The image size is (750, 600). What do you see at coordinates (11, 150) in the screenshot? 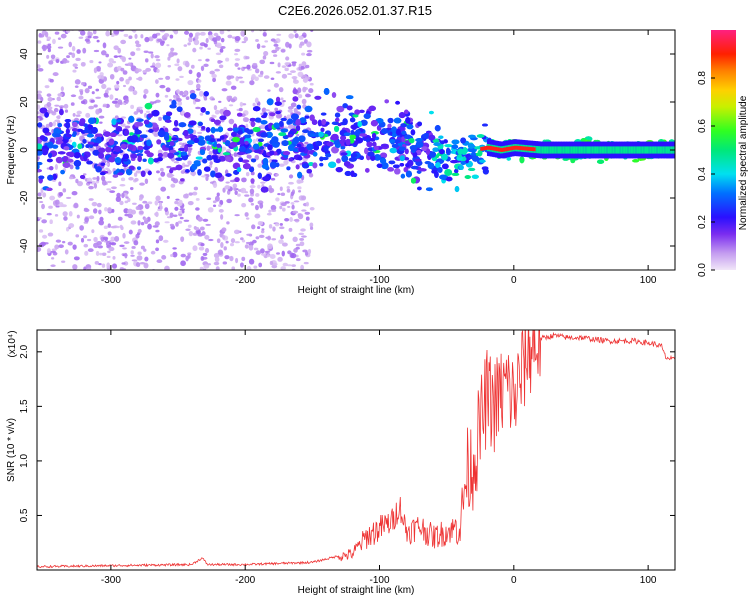
I see `heatmap-y-axis-label: Frequency (Hz)` at bounding box center [11, 150].